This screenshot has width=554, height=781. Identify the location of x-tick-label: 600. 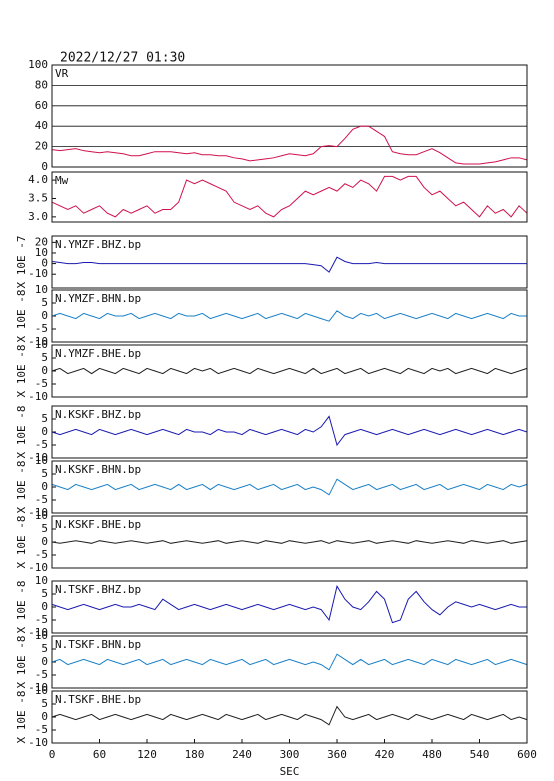
(527, 754).